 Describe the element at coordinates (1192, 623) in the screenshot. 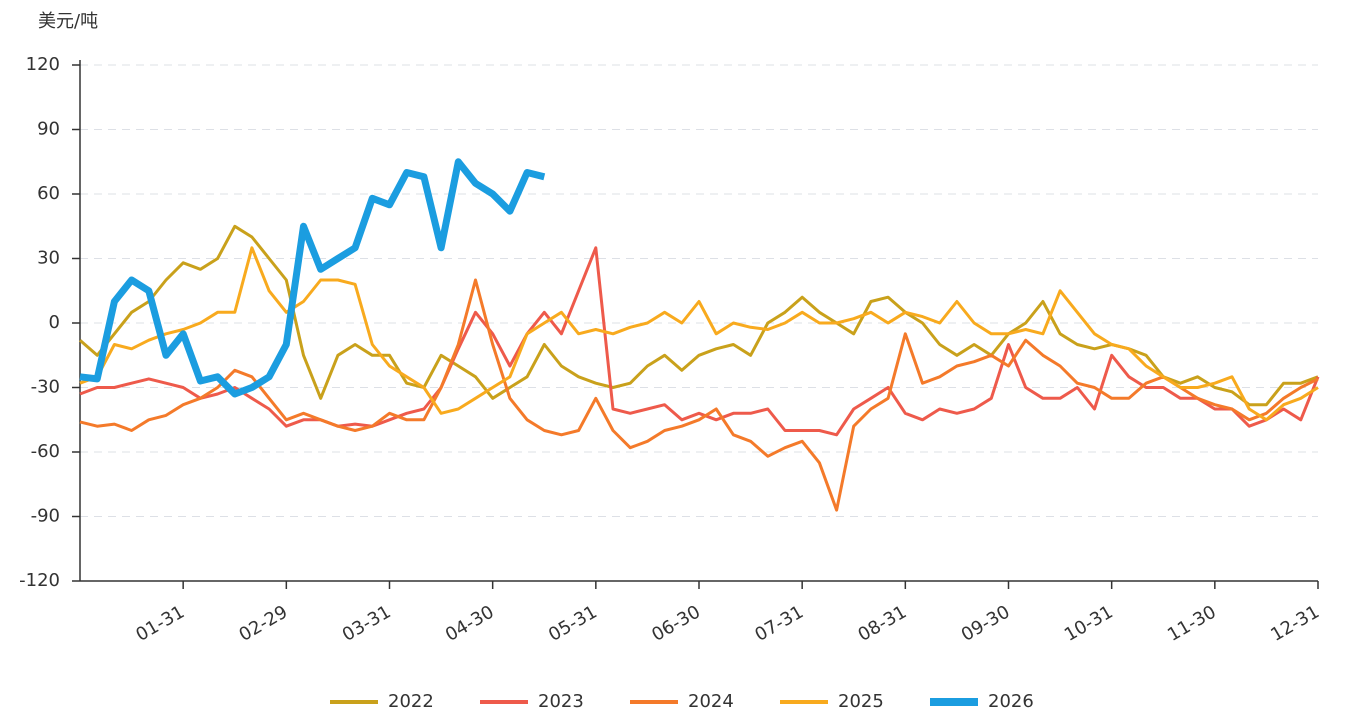

I see `x-tick-label: 11-30` at that location.